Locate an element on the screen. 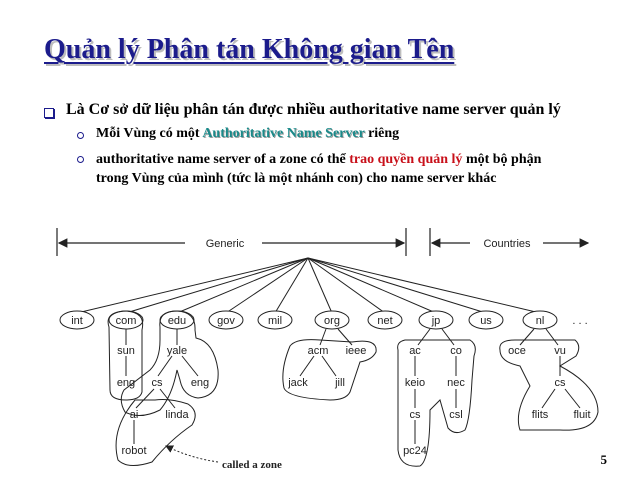  node-ai: ai is located at coordinates (134, 415).